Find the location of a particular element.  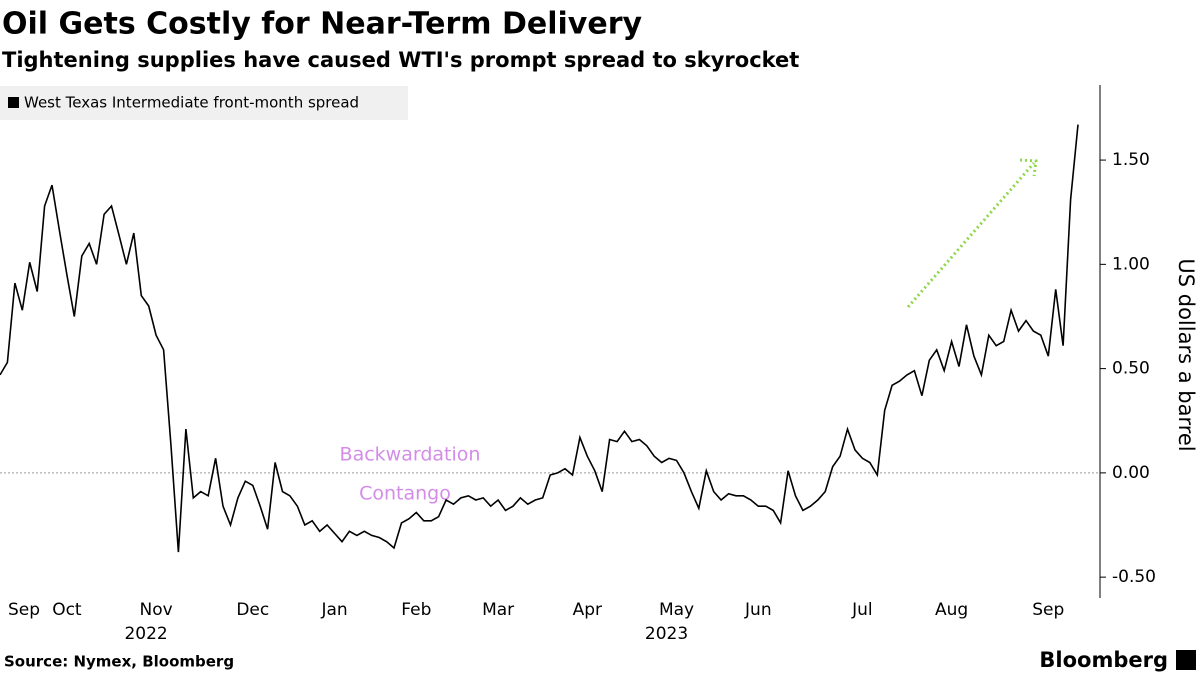

trend-arrow is located at coordinates (971, 235).